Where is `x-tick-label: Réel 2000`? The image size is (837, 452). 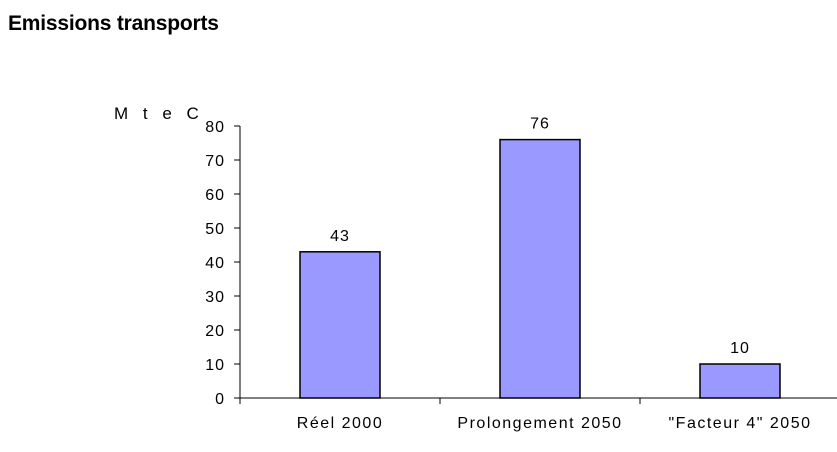
x-tick-label: Réel 2000 is located at coordinates (340, 423).